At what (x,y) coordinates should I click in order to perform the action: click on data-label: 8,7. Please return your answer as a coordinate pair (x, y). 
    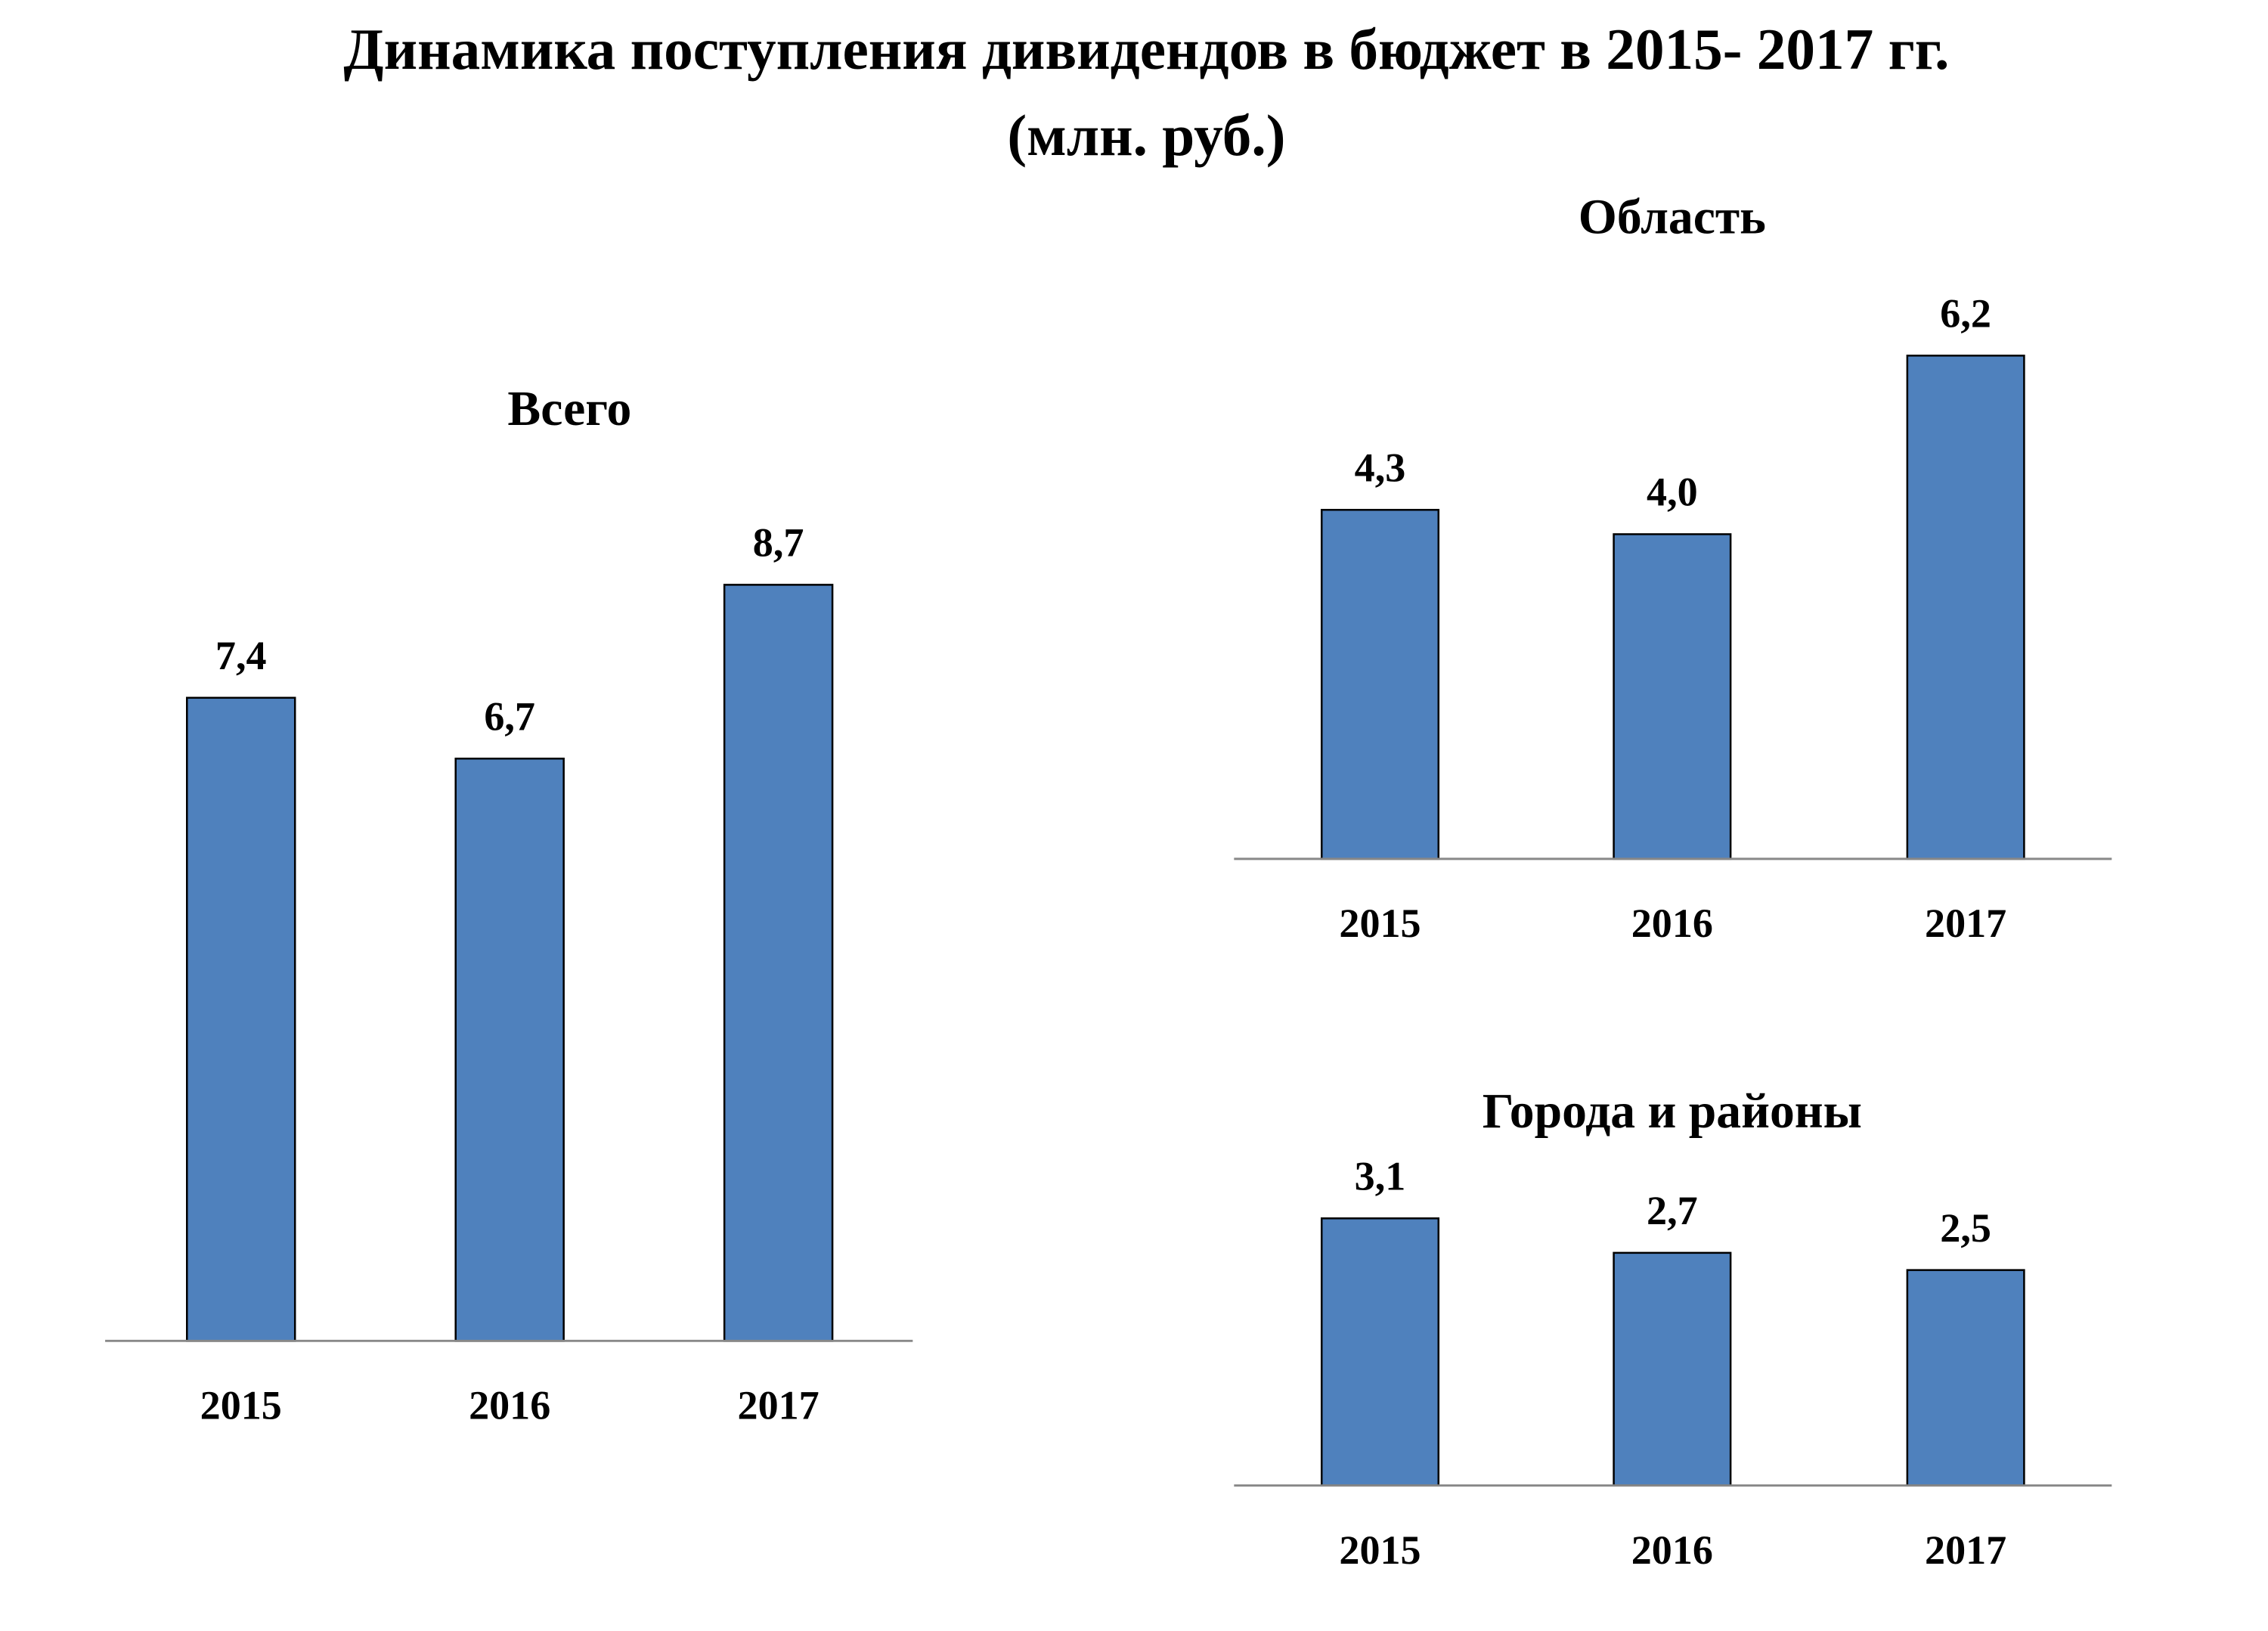
    Looking at the image, I should click on (778, 543).